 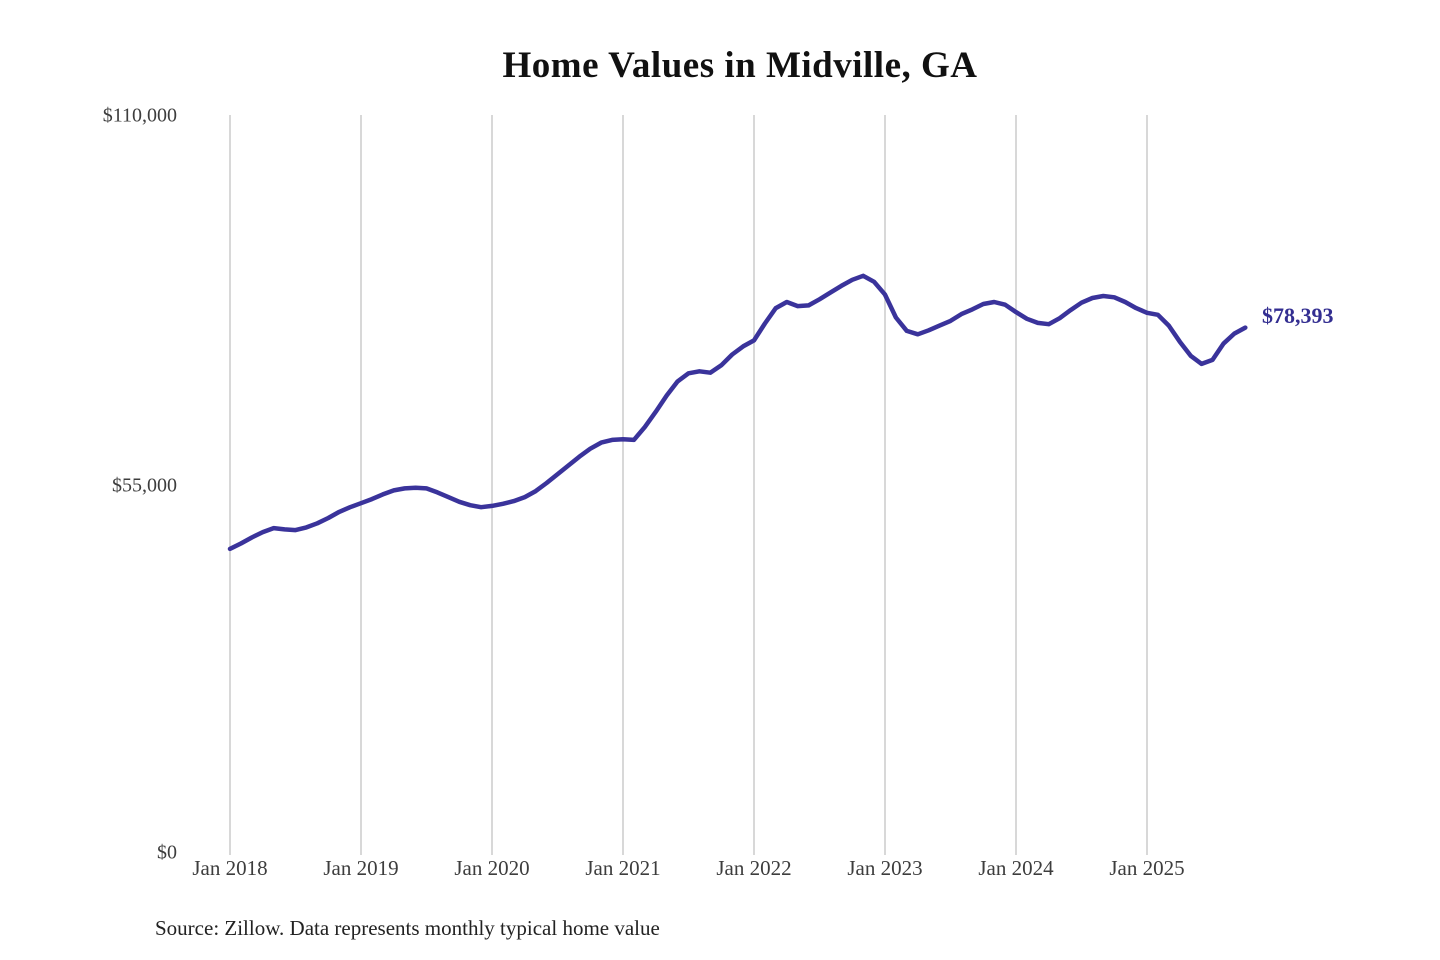 I want to click on y-tick-label-0: $0, so click(x=167, y=852).